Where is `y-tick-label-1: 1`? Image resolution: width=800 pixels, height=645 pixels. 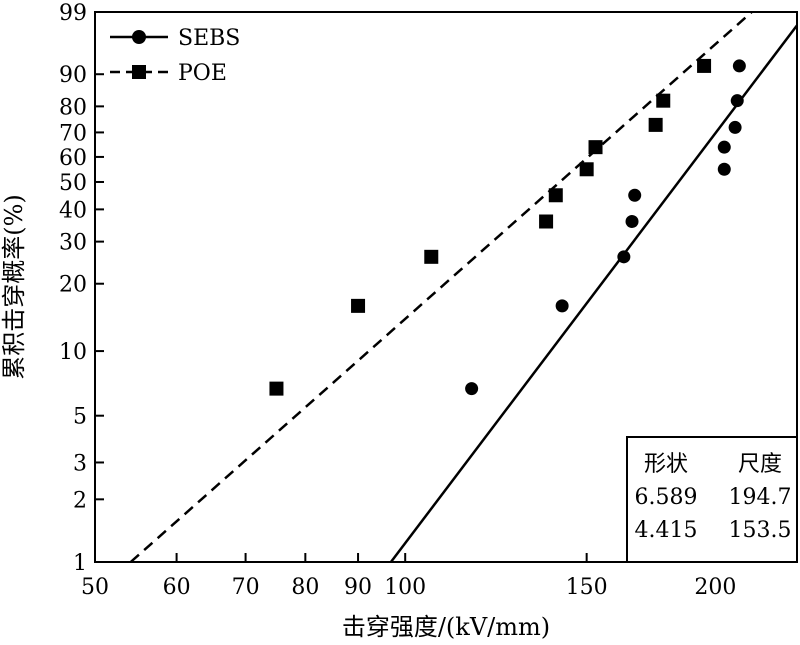
y-tick-label-1: 1 is located at coordinates (80, 563).